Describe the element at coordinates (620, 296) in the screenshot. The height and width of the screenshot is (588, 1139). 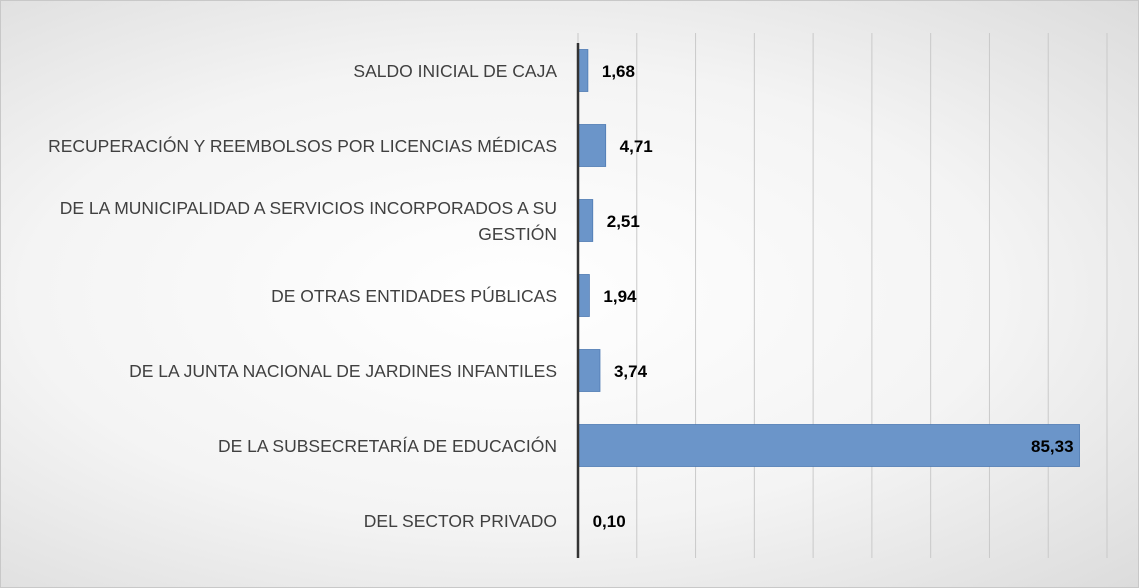
I see `value-label: 1,94` at that location.